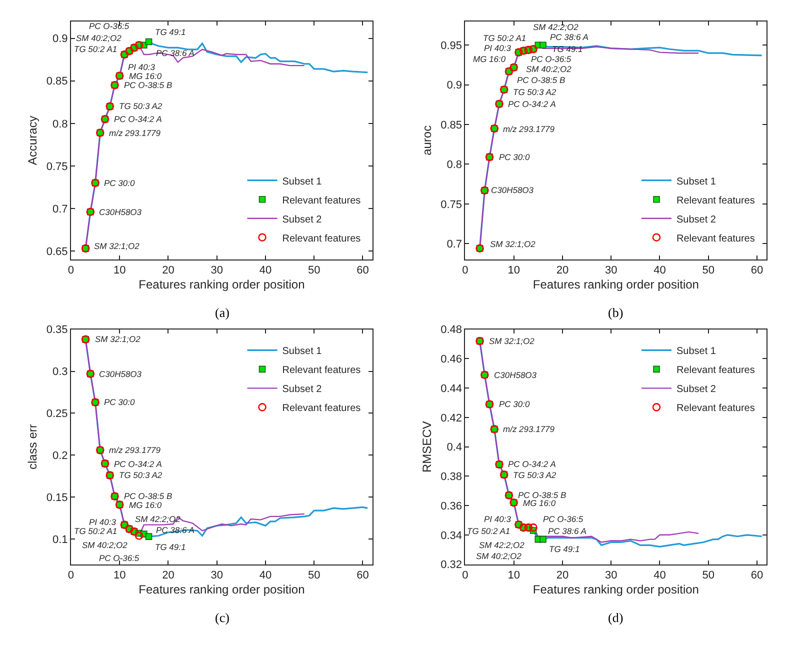 The image size is (796, 667). Describe the element at coordinates (541, 80) in the screenshot. I see `annotation: PC O-38:5 B` at that location.